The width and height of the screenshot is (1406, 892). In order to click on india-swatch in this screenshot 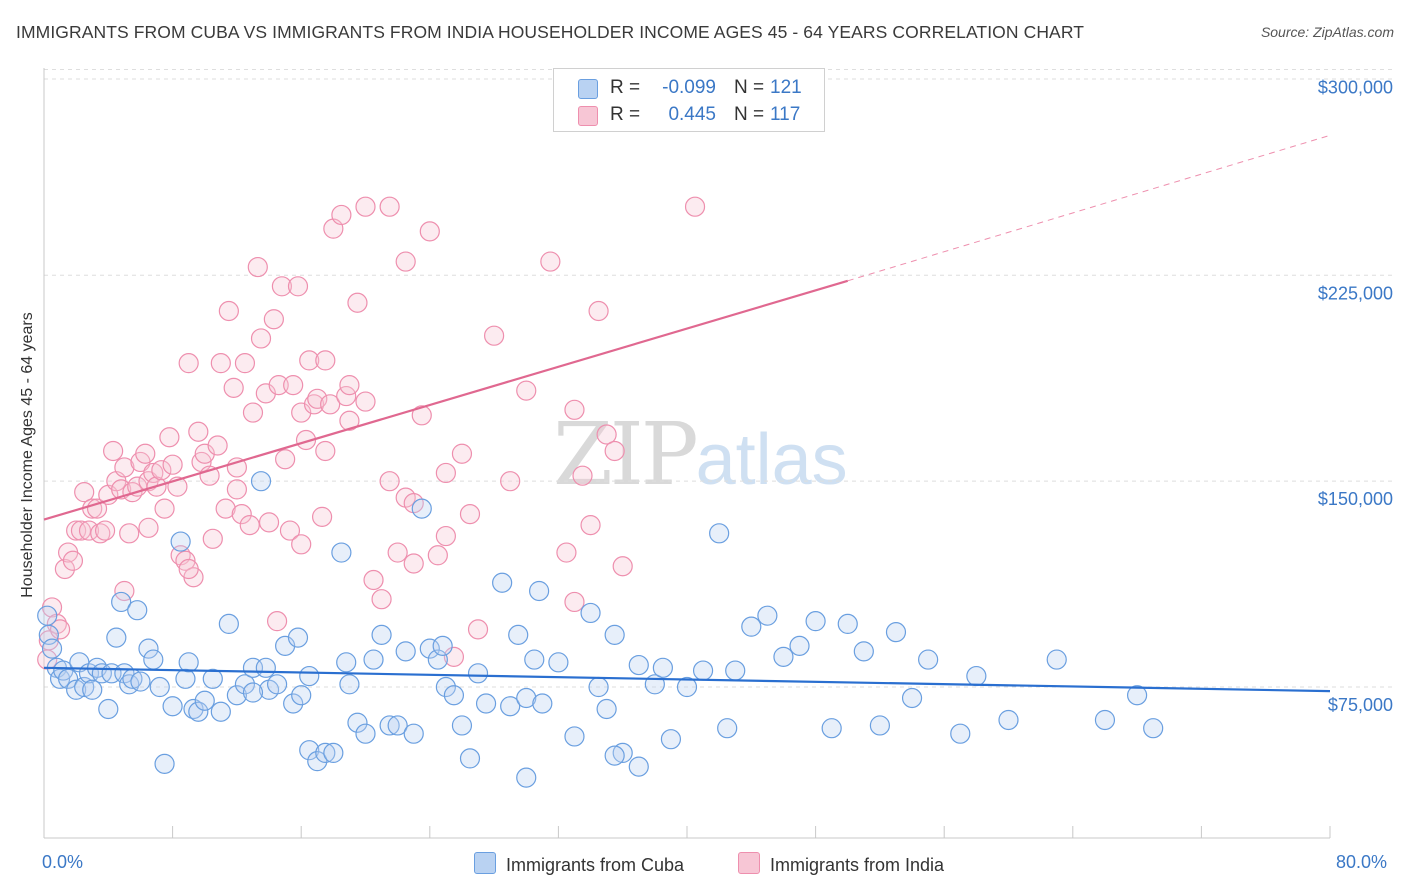, I will do `click(588, 116)`.